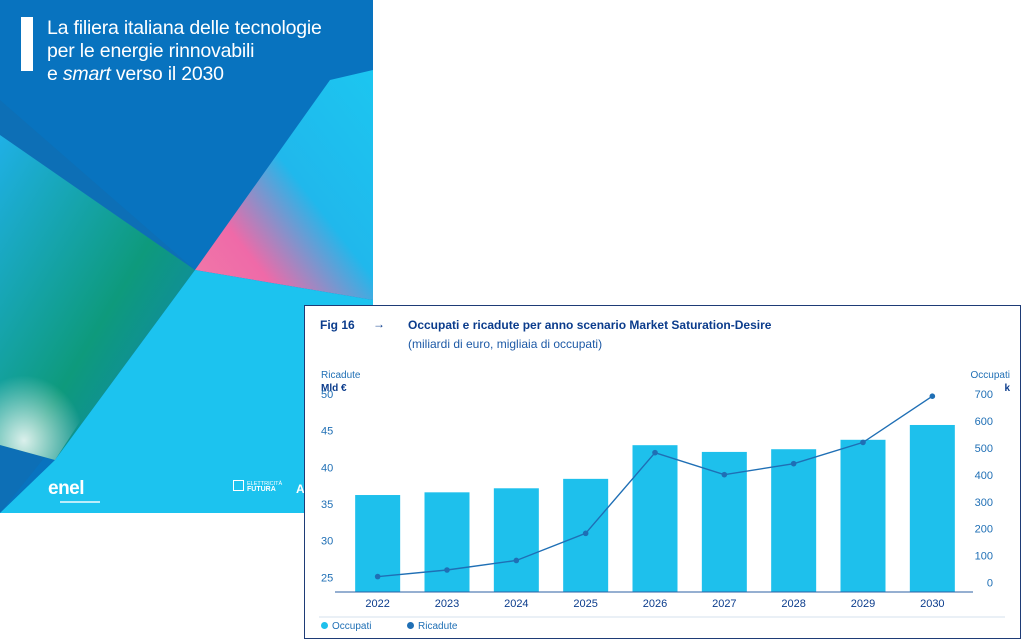 The height and width of the screenshot is (643, 1024). What do you see at coordinates (794, 520) in the screenshot?
I see `bar-occupati-2028` at bounding box center [794, 520].